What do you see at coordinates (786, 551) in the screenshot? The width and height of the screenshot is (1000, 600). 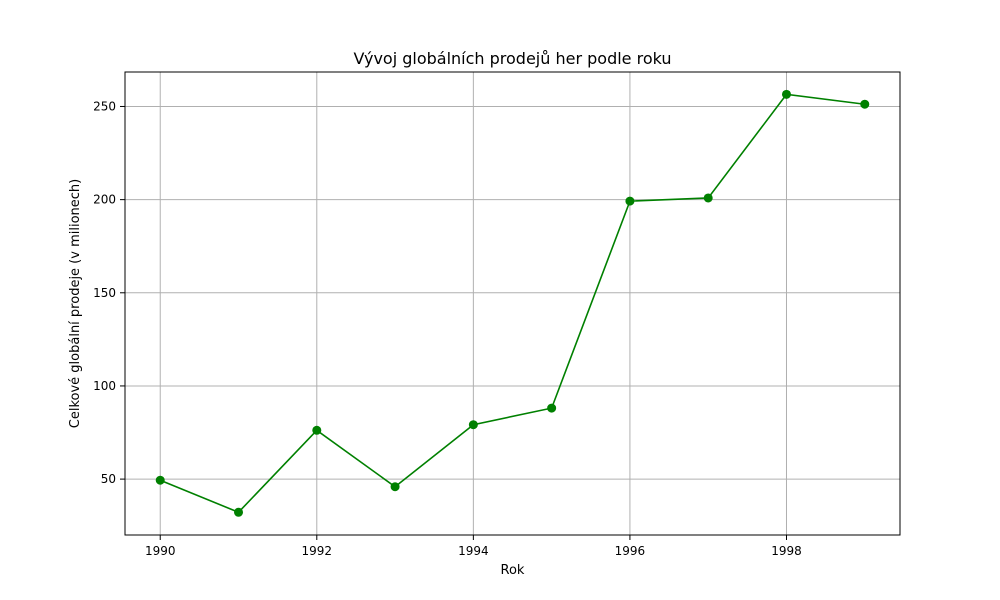 I see `x-tick-label: 1998` at bounding box center [786, 551].